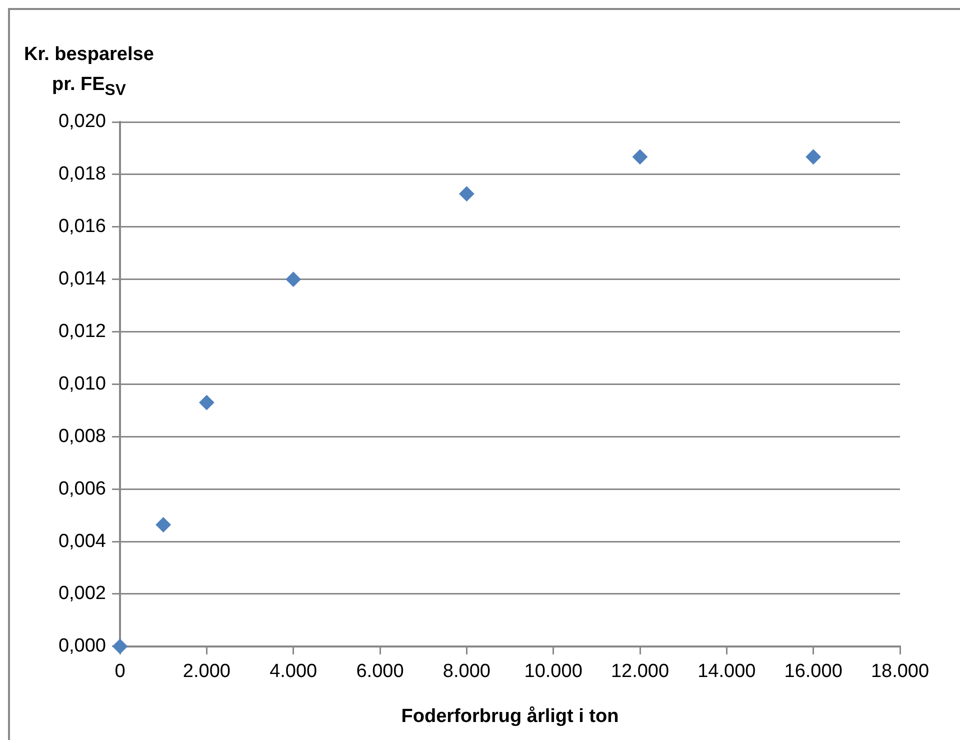 This screenshot has height=740, width=960. I want to click on y-tick-label: 0,008, so click(82, 436).